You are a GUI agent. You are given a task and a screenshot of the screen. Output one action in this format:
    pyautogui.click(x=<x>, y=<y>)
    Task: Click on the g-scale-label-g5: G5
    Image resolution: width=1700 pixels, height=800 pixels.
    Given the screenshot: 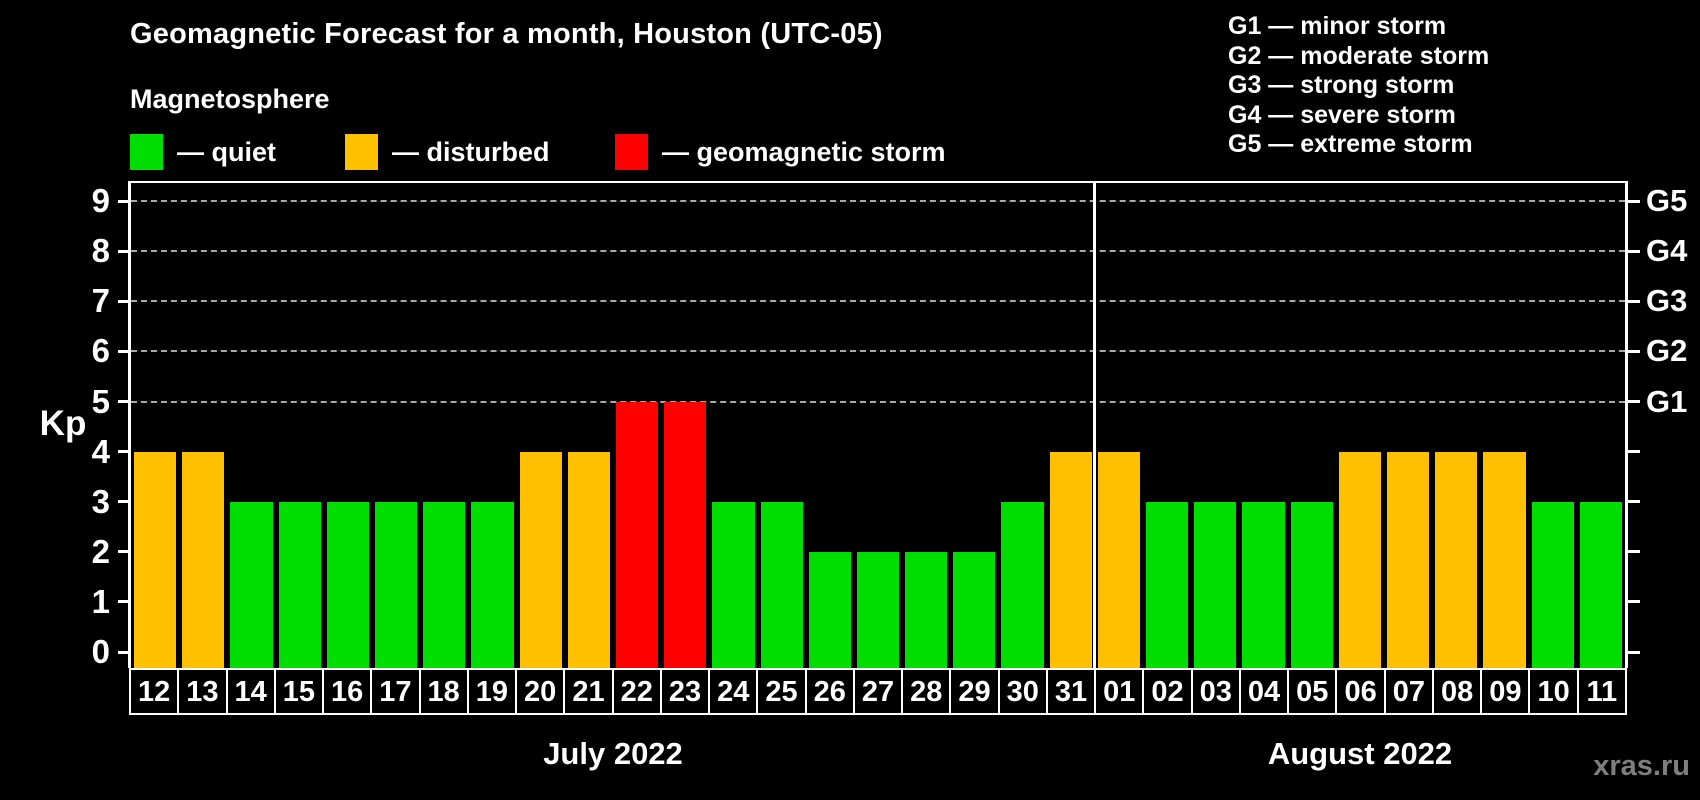 What is the action you would take?
    pyautogui.click(x=1667, y=201)
    